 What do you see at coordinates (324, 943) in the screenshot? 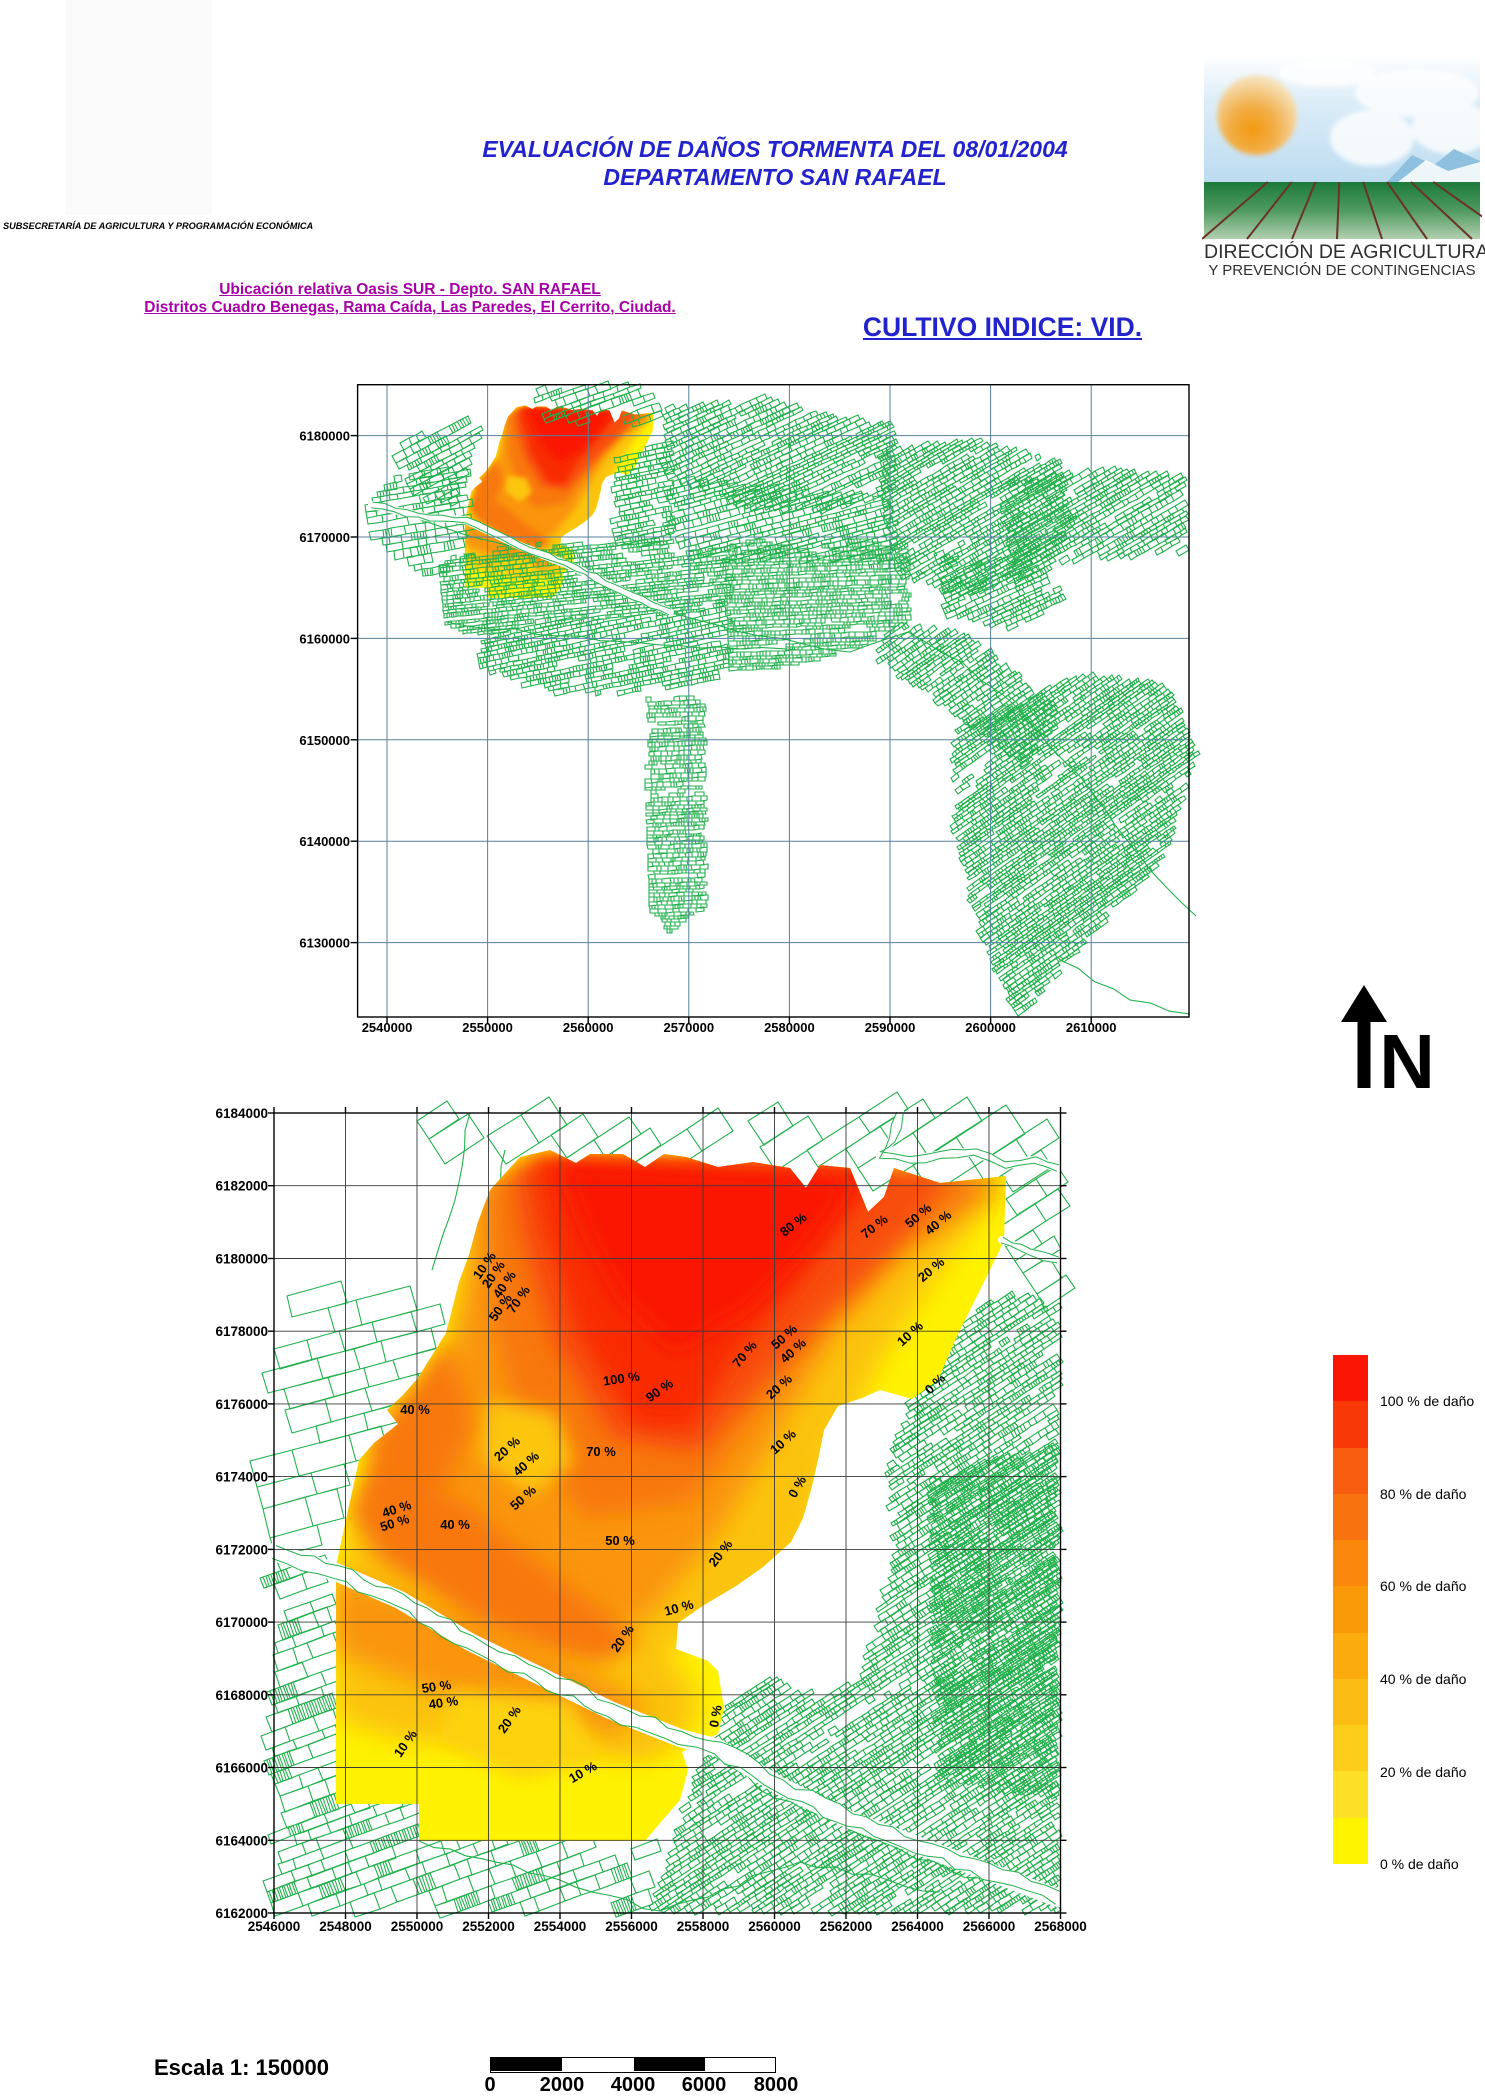
I see `svg-text: 6130000` at bounding box center [324, 943].